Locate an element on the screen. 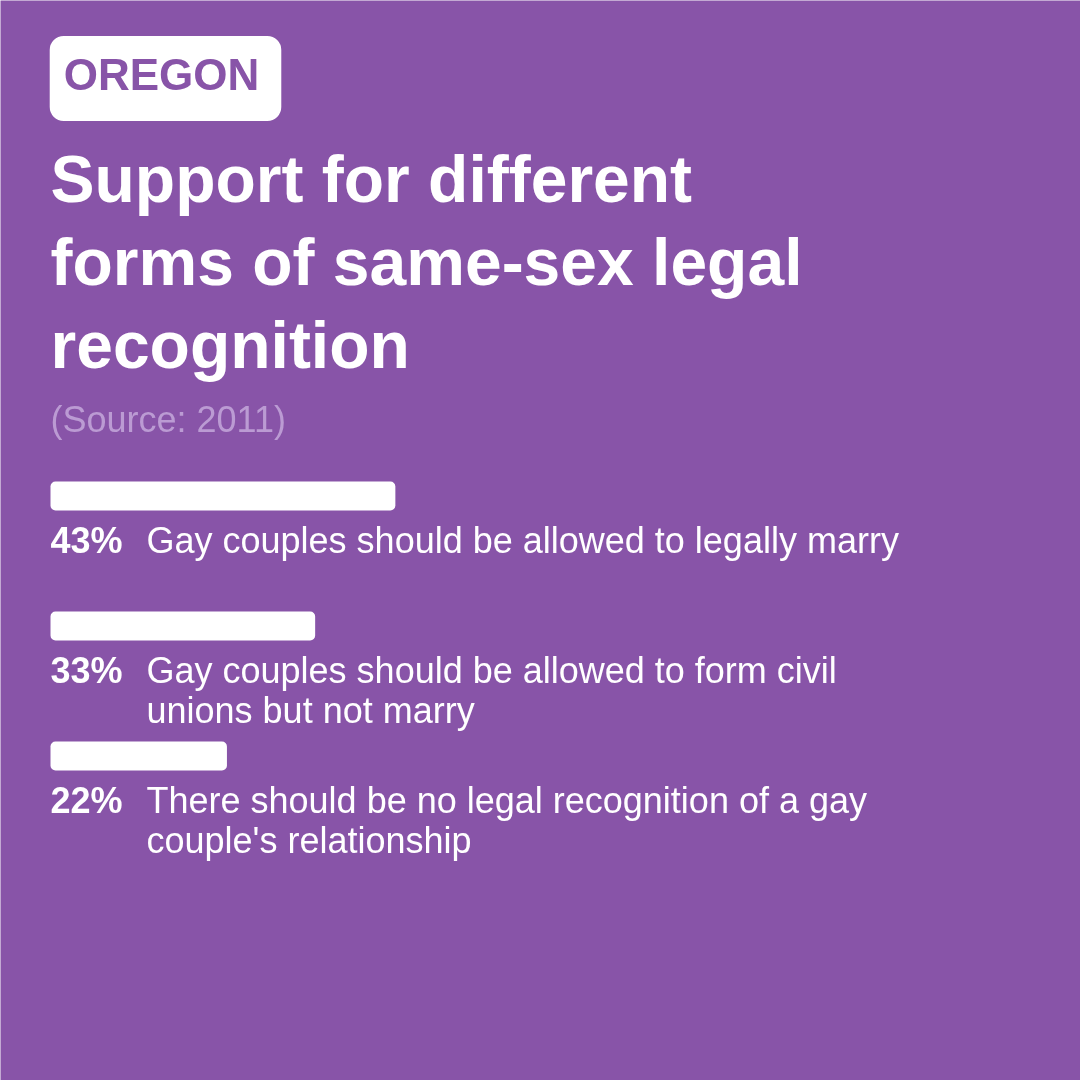  y-tick-label: There should be no legal recognition of a gay couple's relationship is located at coordinates (506, 820).